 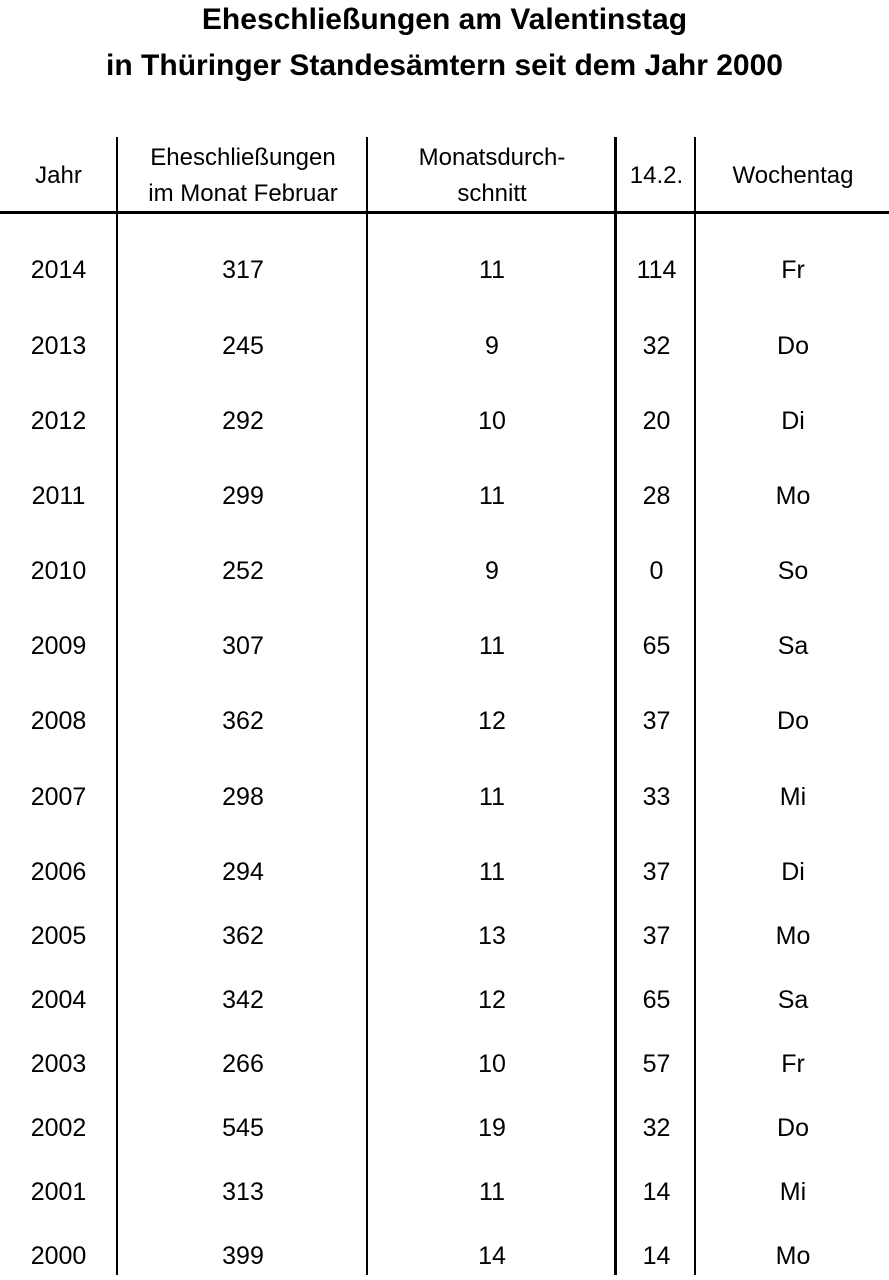 What do you see at coordinates (58, 496) in the screenshot?
I see `cell-year: 2011` at bounding box center [58, 496].